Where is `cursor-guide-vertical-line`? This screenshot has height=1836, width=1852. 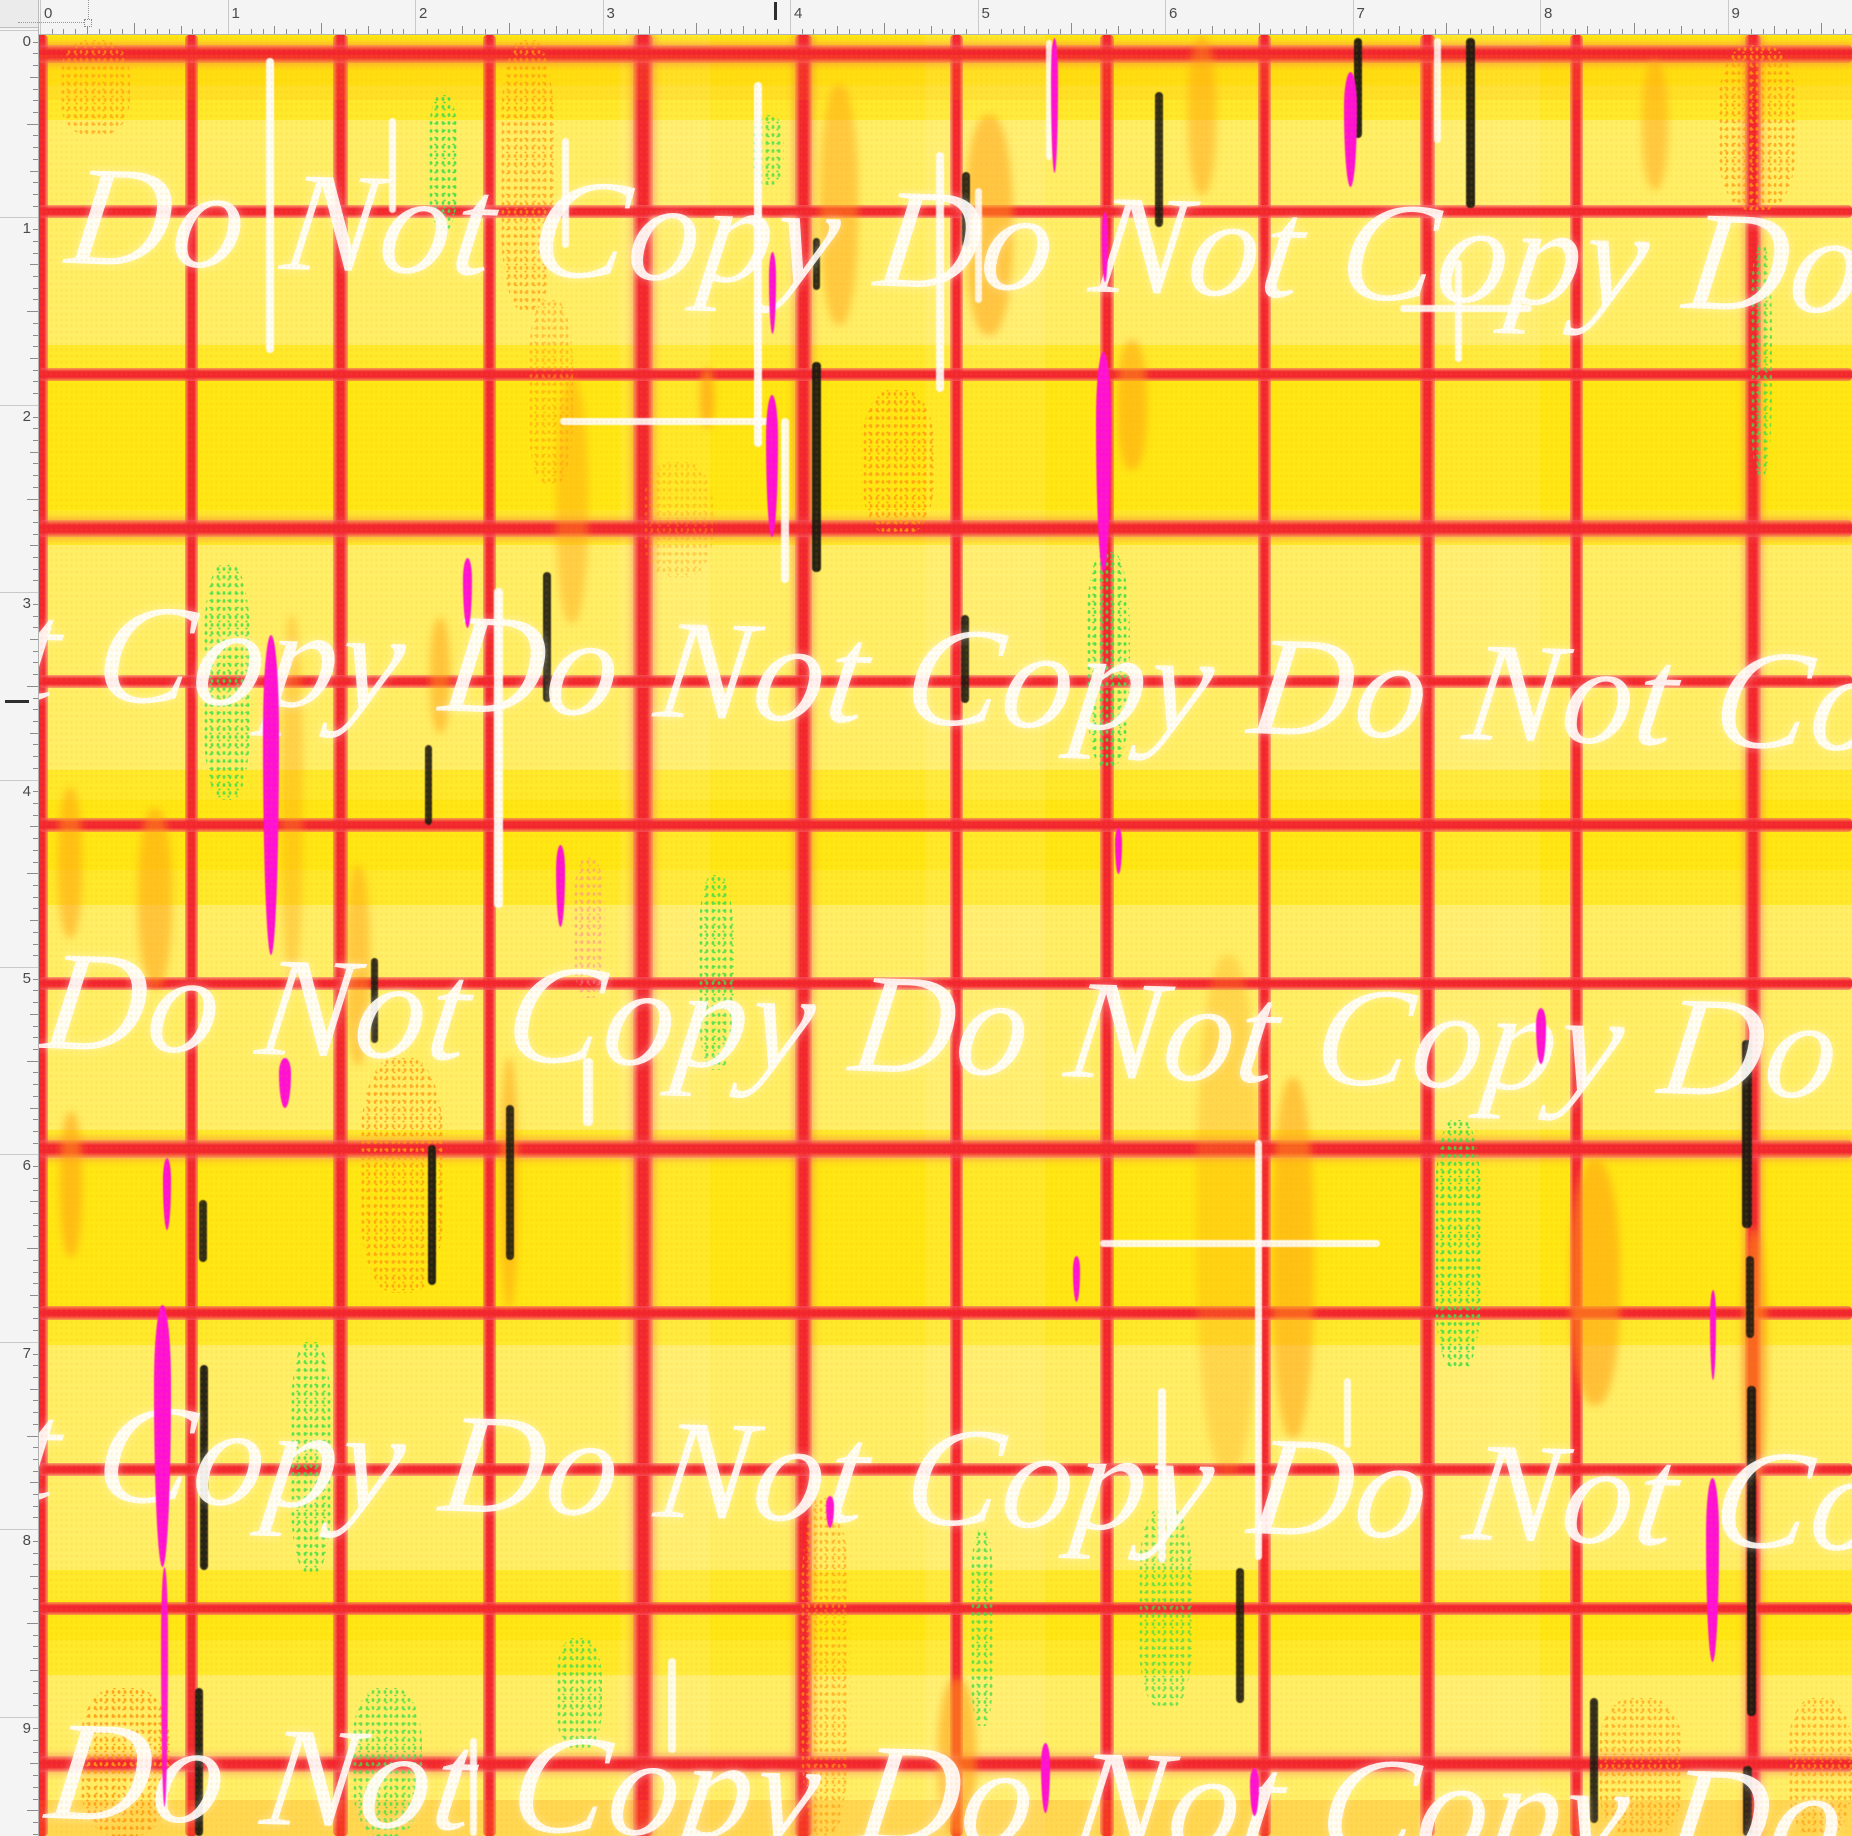 cursor-guide-vertical-line is located at coordinates (88, 12).